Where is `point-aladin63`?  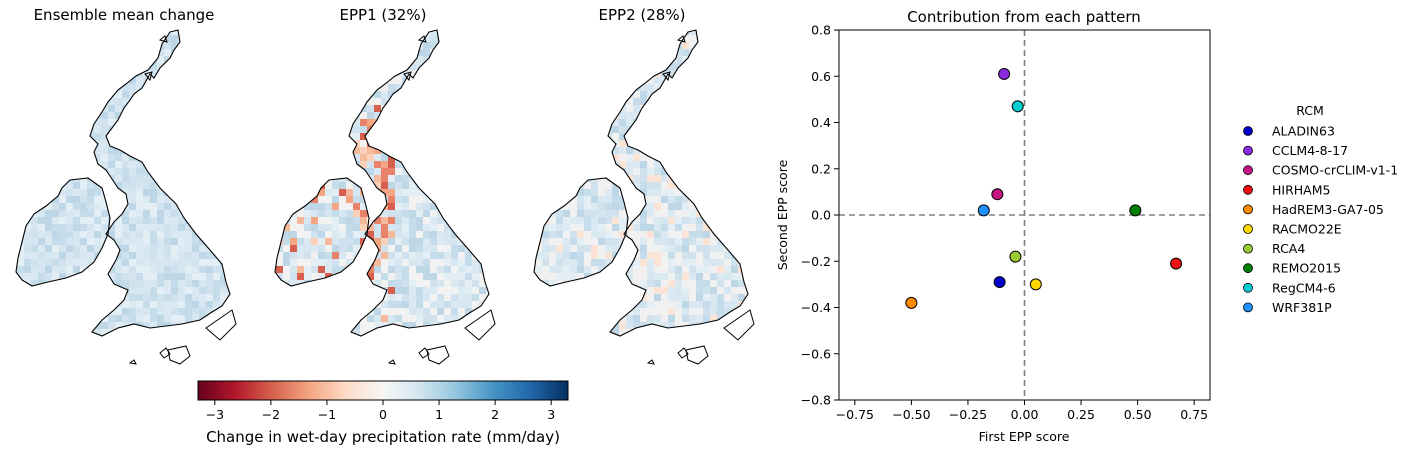 point-aladin63 is located at coordinates (999, 282).